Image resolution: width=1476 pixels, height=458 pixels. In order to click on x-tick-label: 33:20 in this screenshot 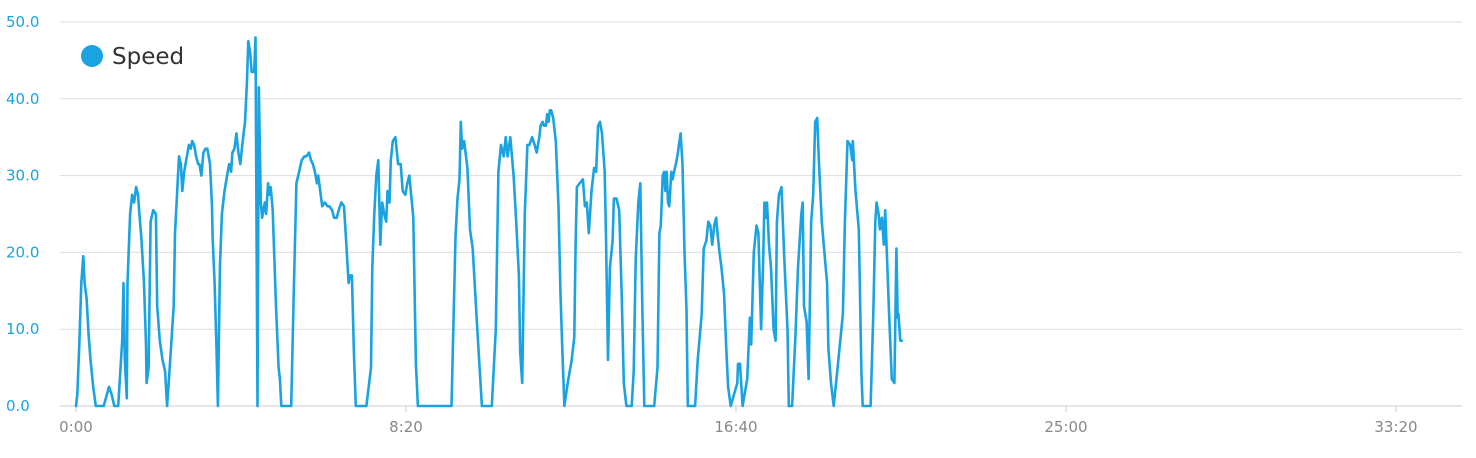, I will do `click(1395, 427)`.